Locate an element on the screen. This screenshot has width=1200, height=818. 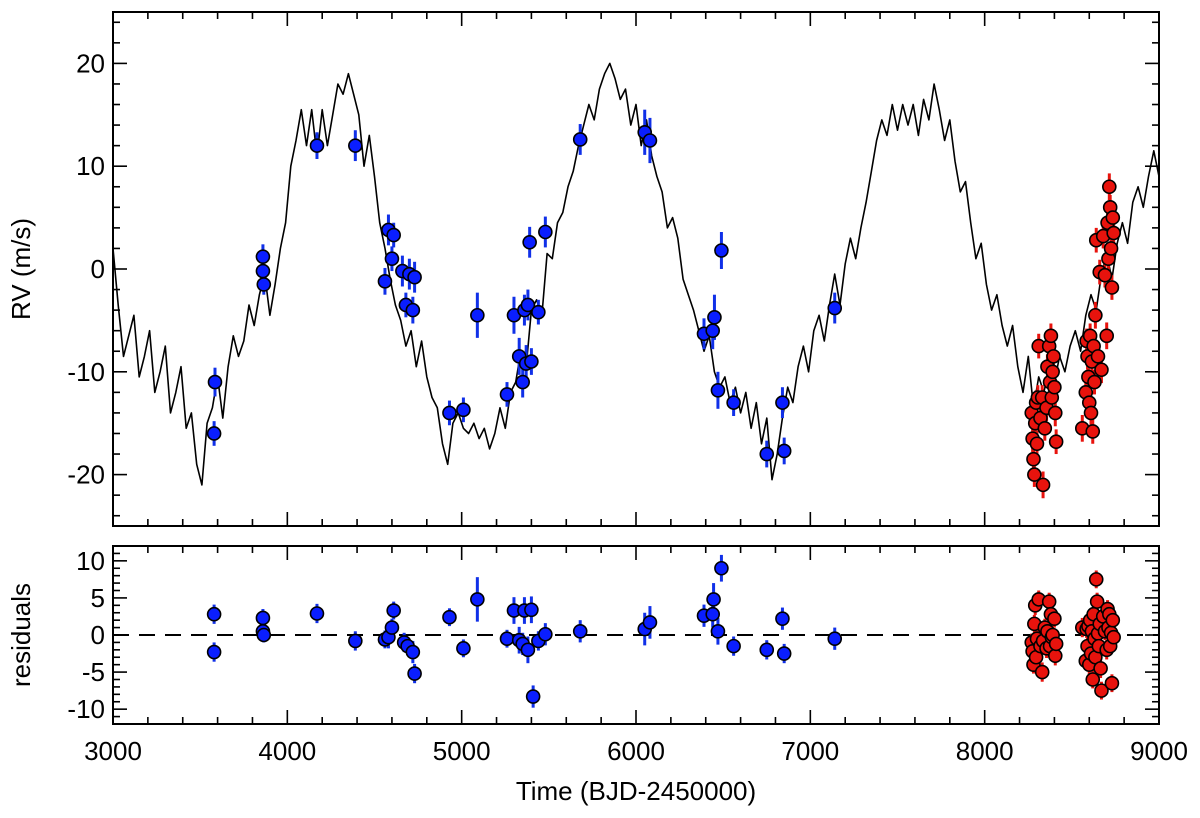
bottom-y-tick-label: 10 is located at coordinates (90, 561).